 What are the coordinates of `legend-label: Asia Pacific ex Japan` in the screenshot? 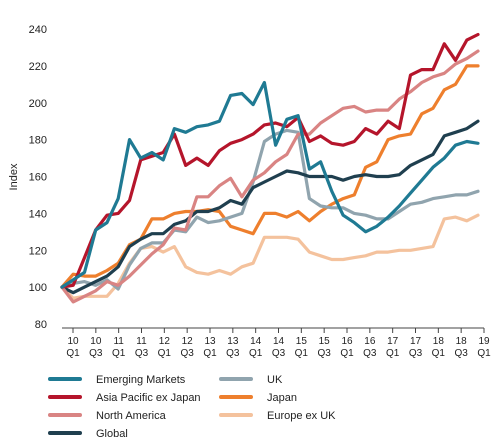 It's located at (148, 398).